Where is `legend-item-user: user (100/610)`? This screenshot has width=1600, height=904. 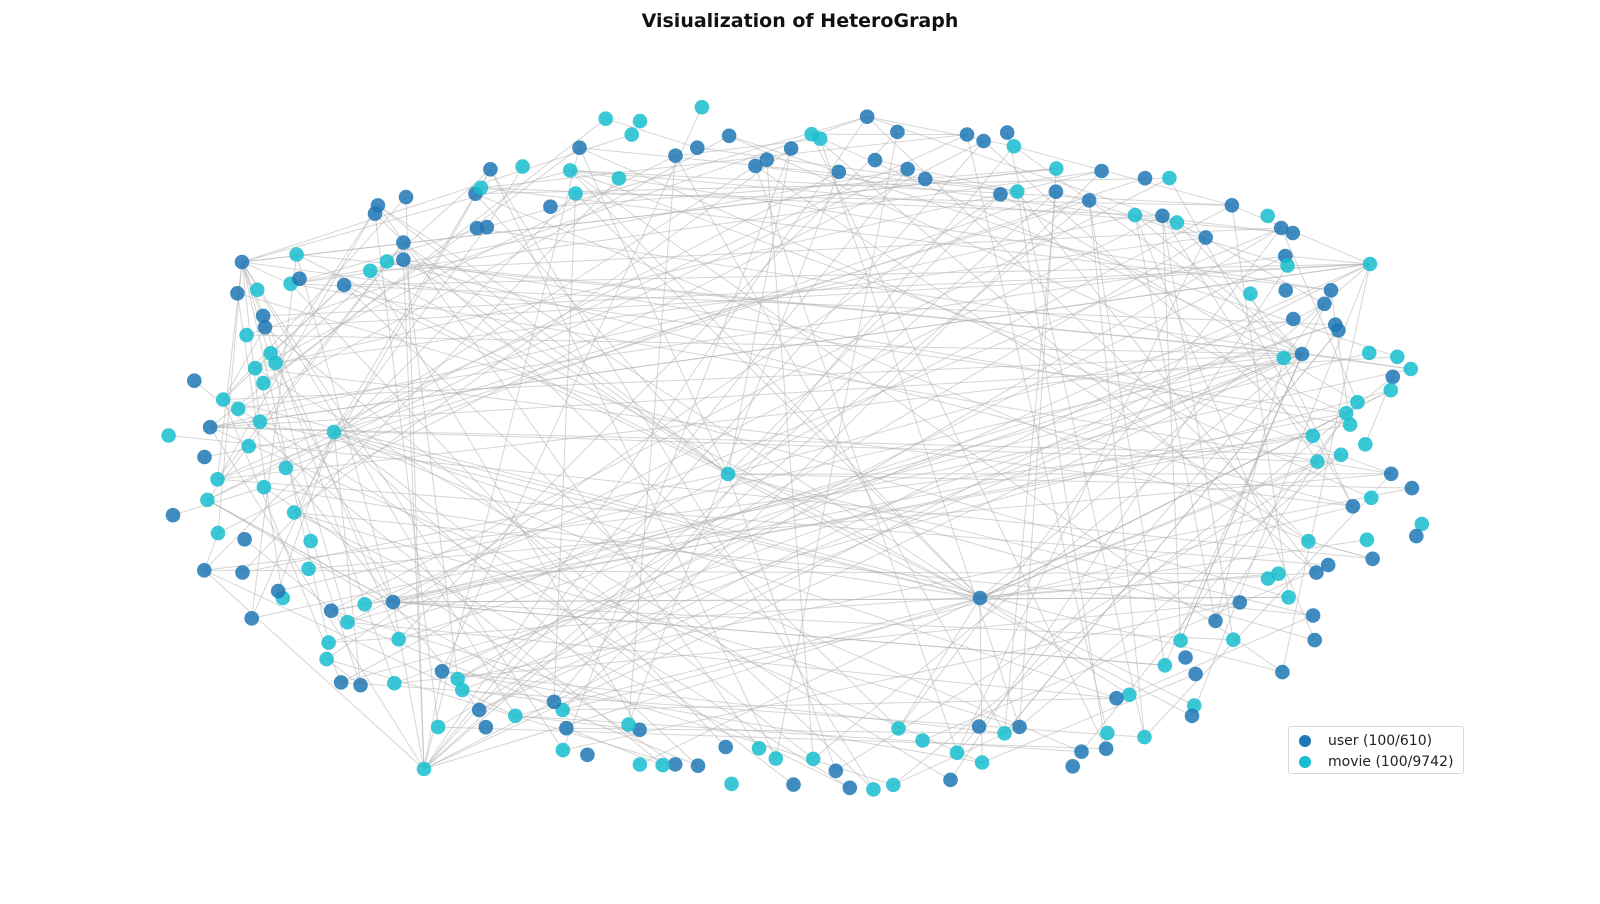
legend-item-user: user (100/610) is located at coordinates (1376, 740).